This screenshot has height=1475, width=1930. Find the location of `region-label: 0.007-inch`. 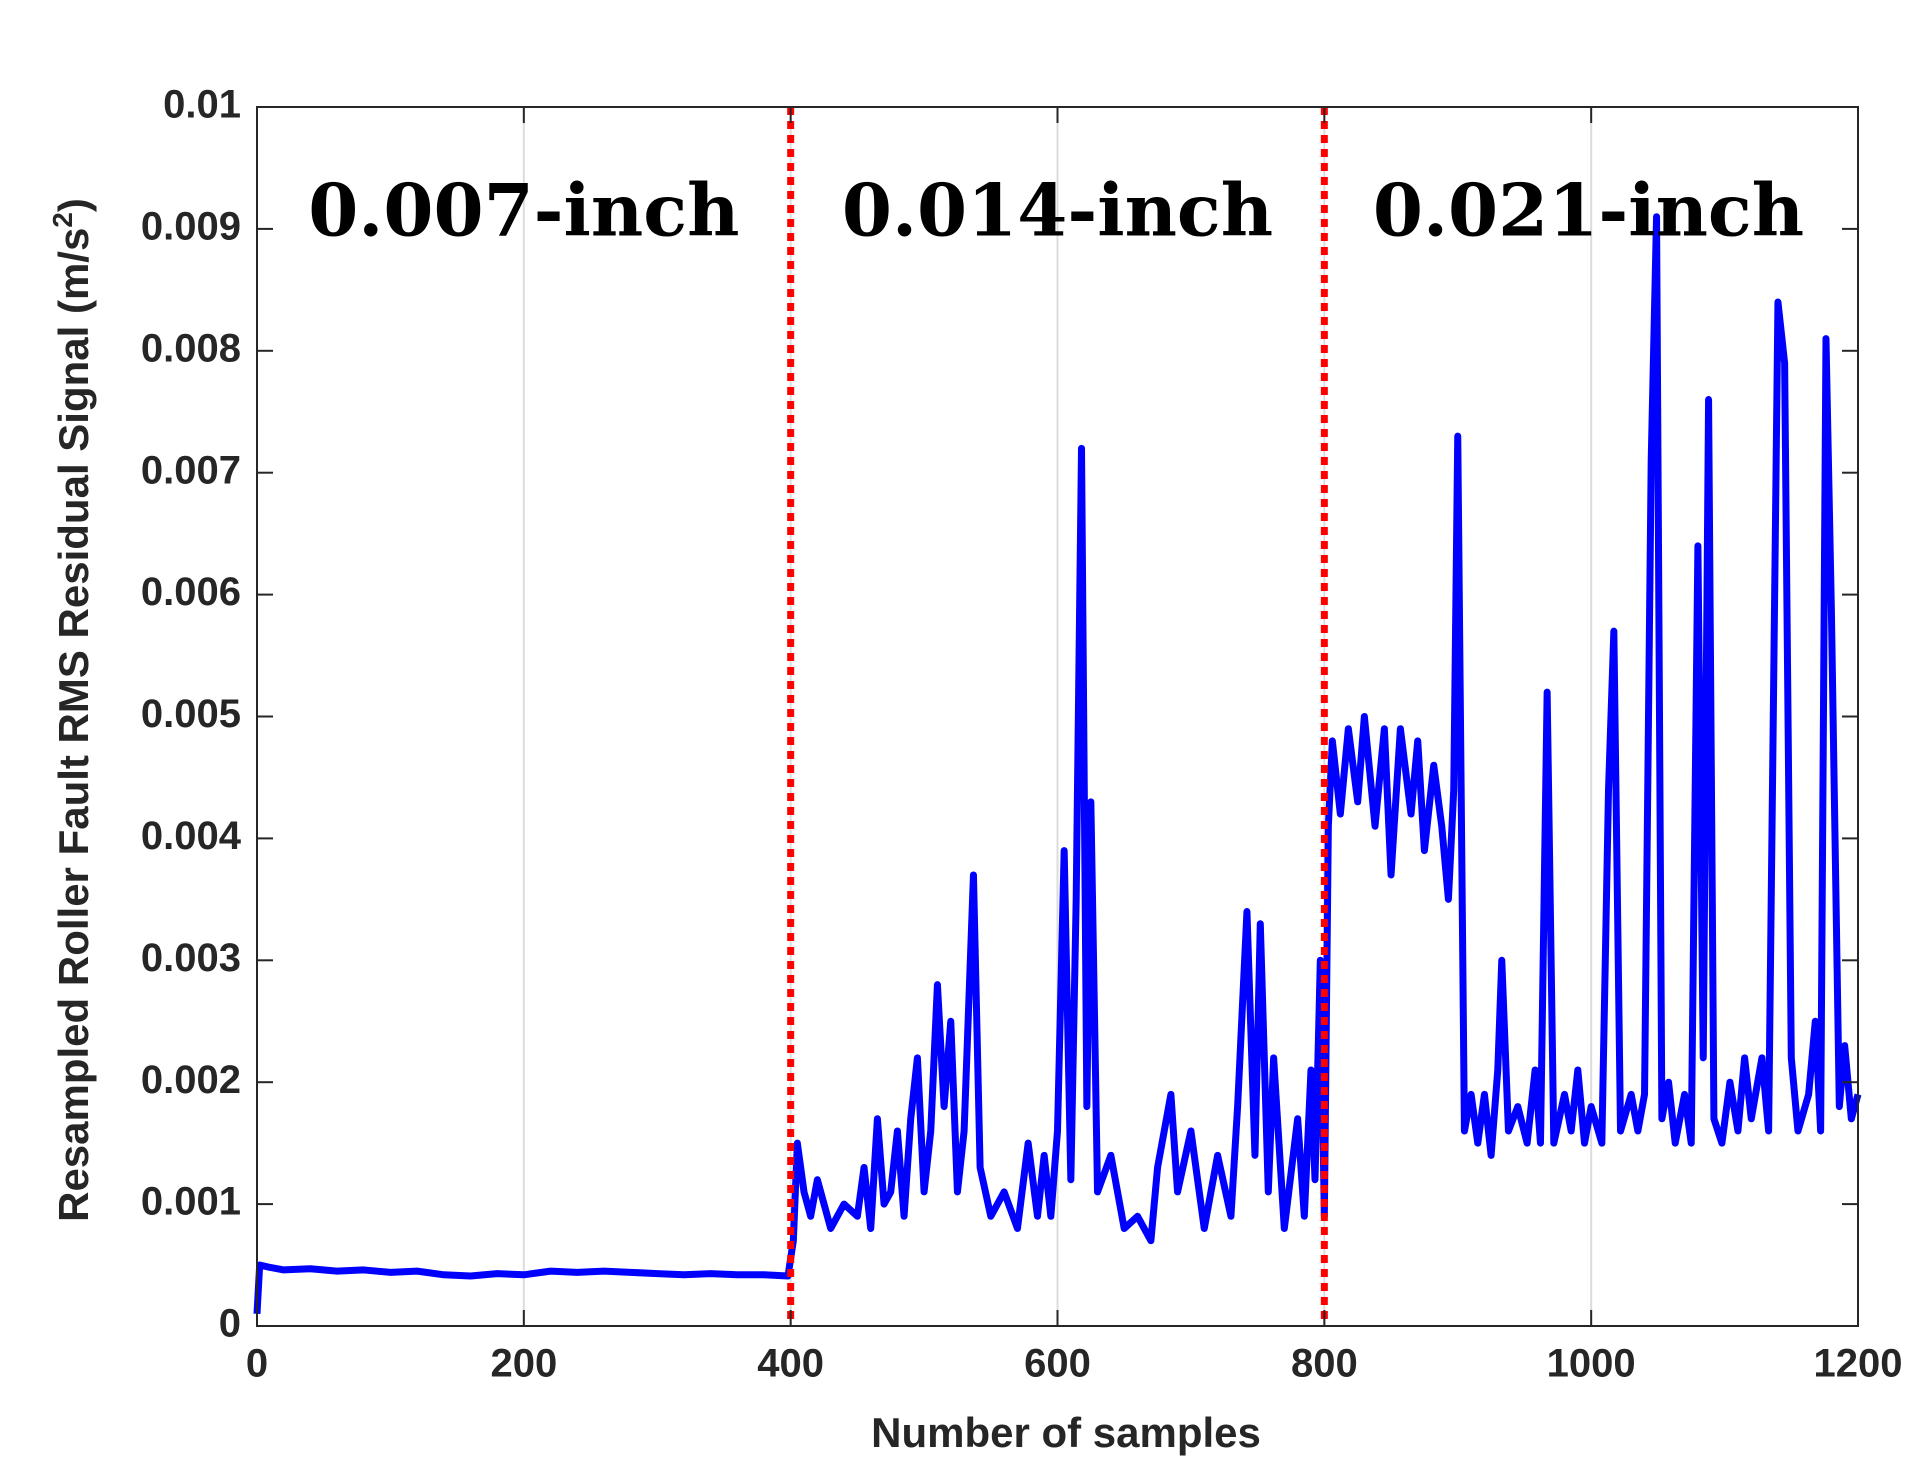

region-label: 0.007-inch is located at coordinates (523, 210).